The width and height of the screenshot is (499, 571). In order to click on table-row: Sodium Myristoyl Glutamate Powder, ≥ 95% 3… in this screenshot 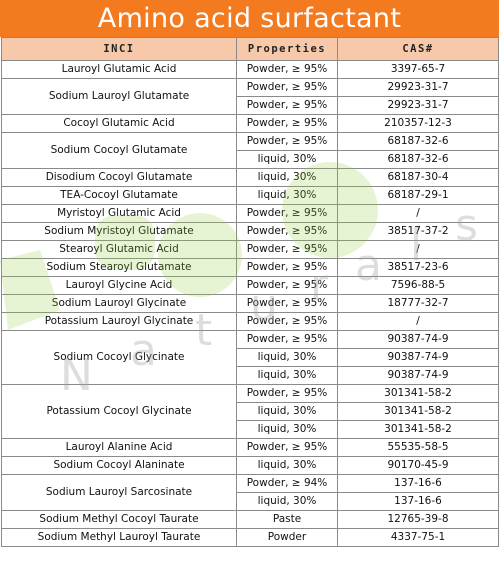, I will do `click(250, 231)`.